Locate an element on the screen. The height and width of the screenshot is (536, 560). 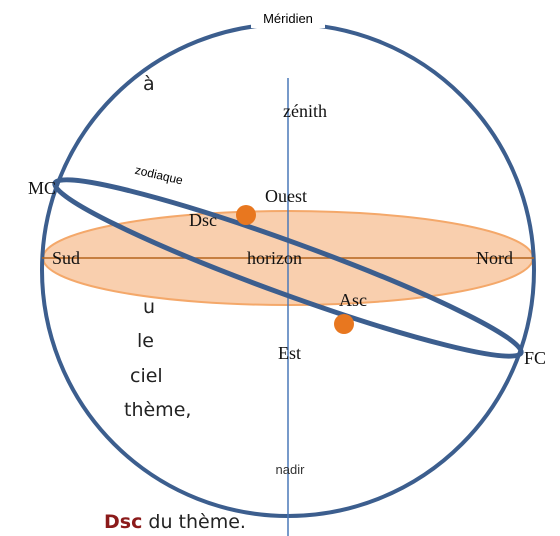
side-bold: Dsc is located at coordinates (123, 522).